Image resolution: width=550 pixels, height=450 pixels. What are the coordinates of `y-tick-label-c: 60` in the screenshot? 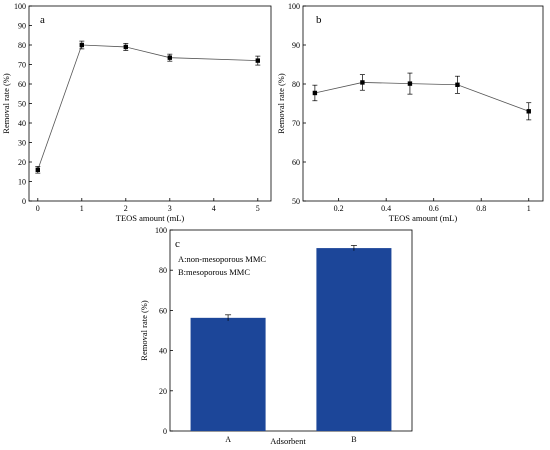 It's located at (163, 310).